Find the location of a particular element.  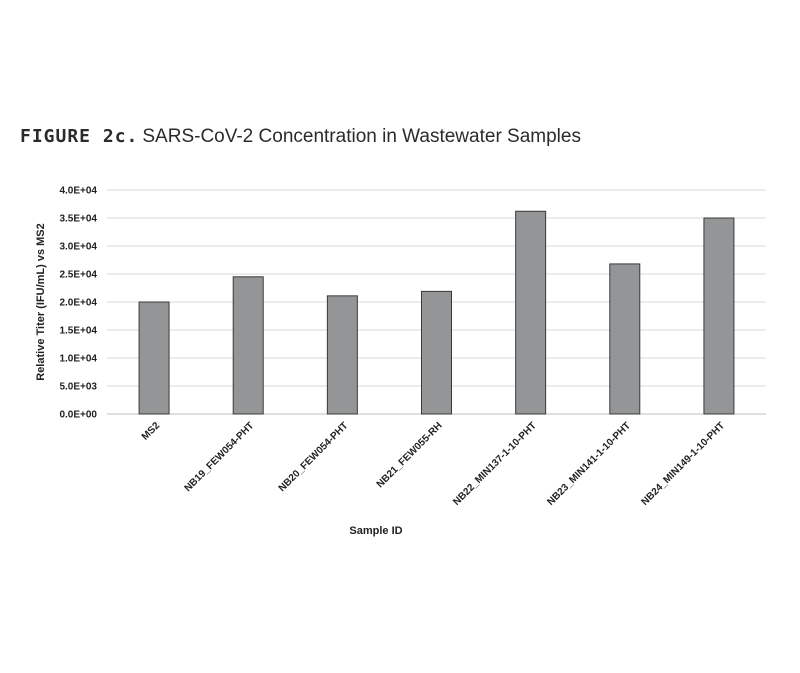

y-tick-label: 3.5E+04 is located at coordinates (78, 219).